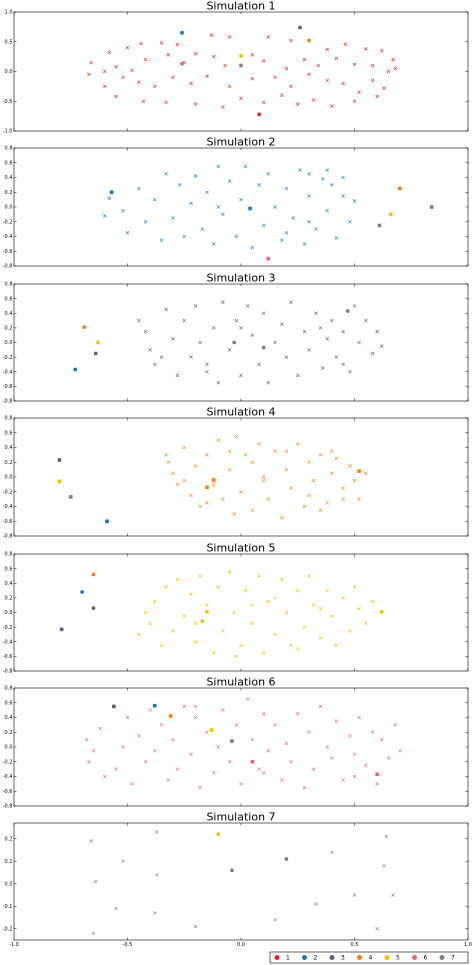 This screenshot has height=965, width=474. What do you see at coordinates (9, 72) in the screenshot?
I see `y-tick-label: 0.0` at bounding box center [9, 72].